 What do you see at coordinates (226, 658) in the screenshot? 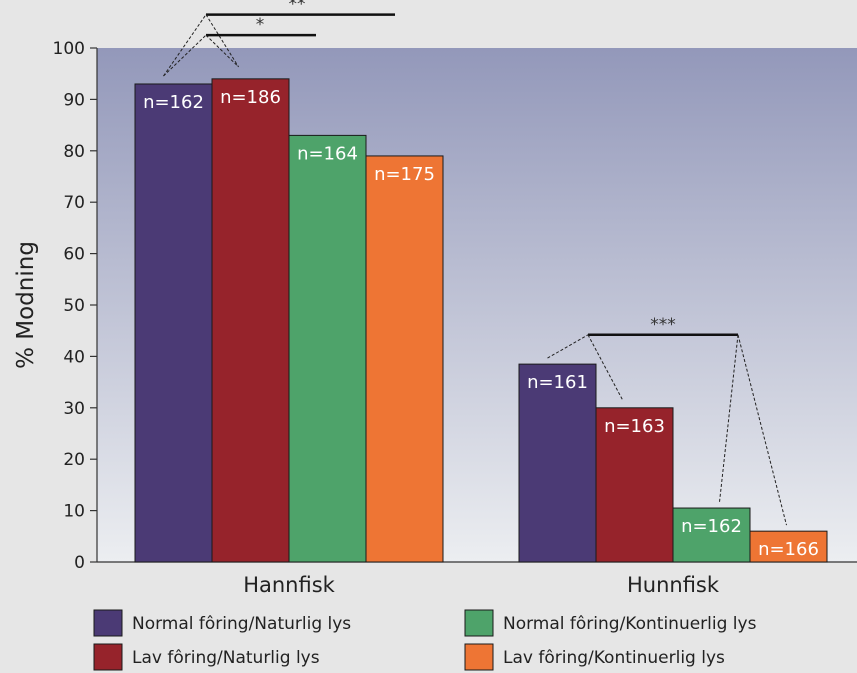
I see `legend-label: Lav fôring/Naturlig lys` at bounding box center [226, 658].